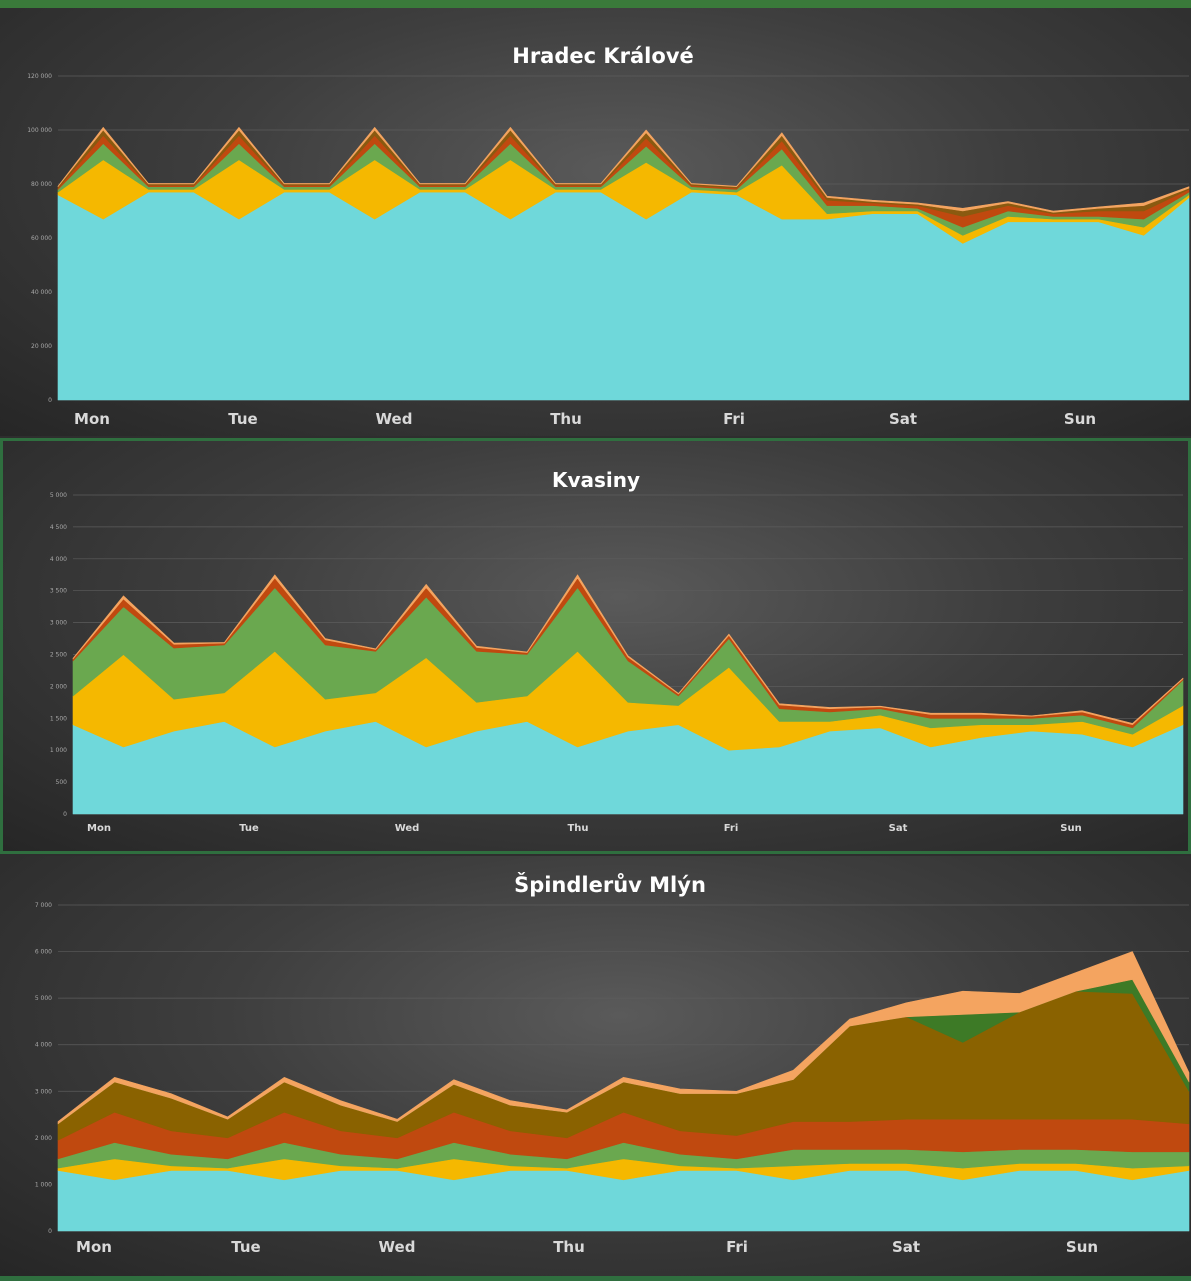 The height and width of the screenshot is (1281, 1191). I want to click on y-tick-label: 1 500, so click(58, 718).